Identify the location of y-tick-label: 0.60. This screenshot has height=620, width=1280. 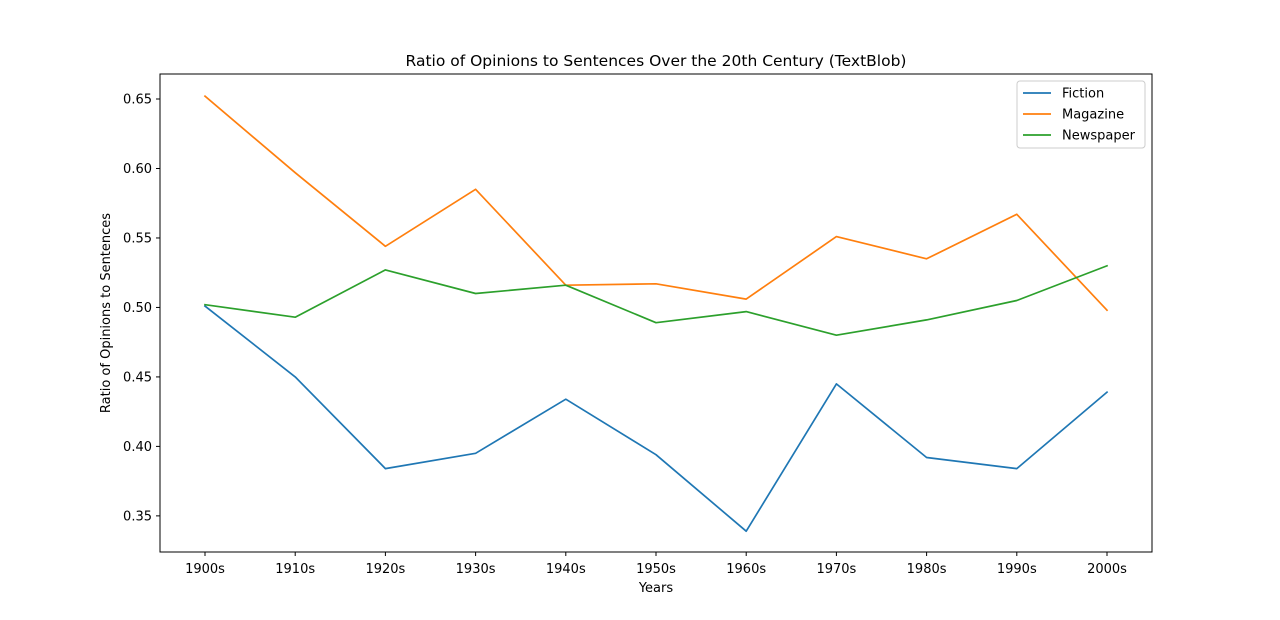
(137, 169).